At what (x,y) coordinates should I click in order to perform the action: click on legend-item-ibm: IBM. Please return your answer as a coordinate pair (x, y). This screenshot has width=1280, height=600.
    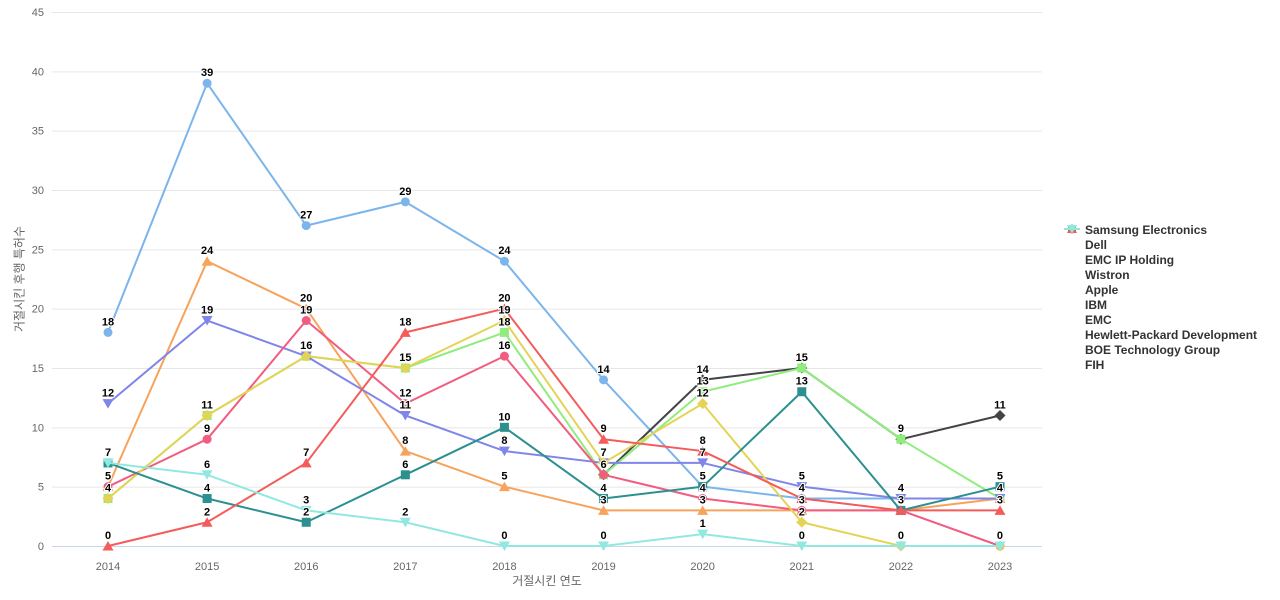
    Looking at the image, I should click on (1160, 269).